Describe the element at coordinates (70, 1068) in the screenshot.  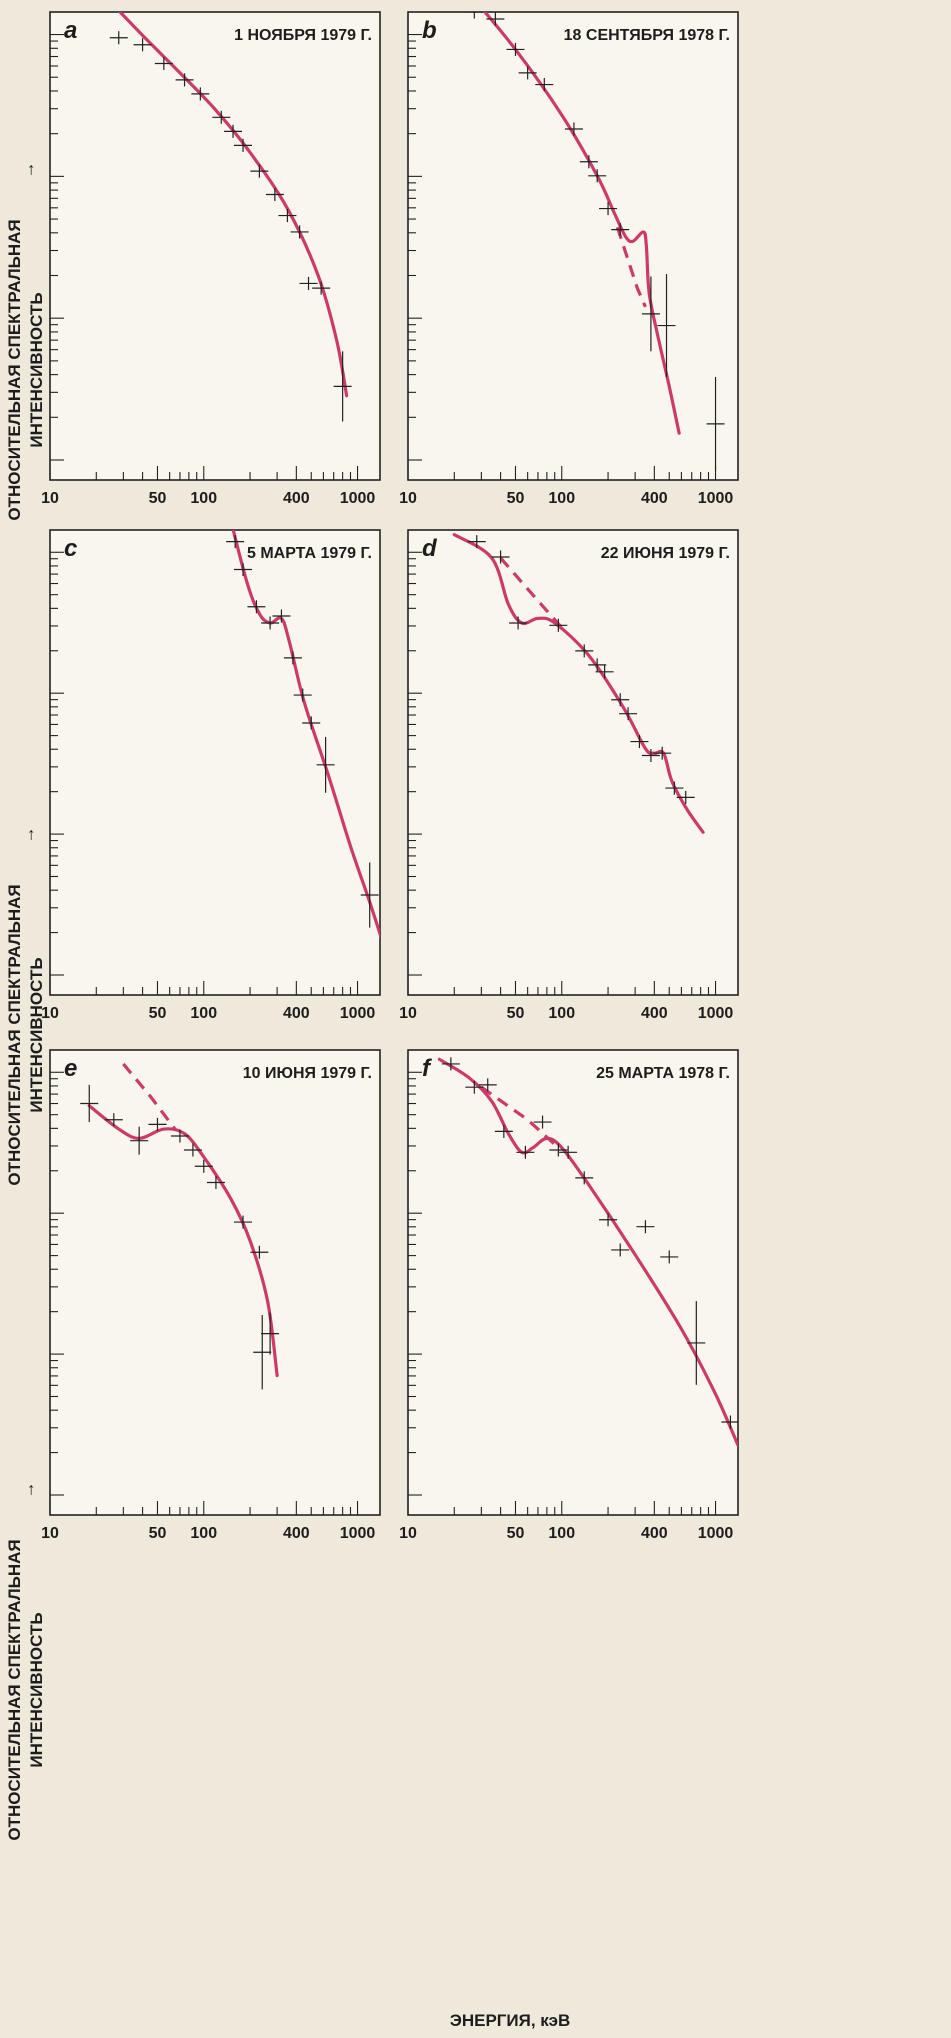
I see `panel-letter: e` at that location.